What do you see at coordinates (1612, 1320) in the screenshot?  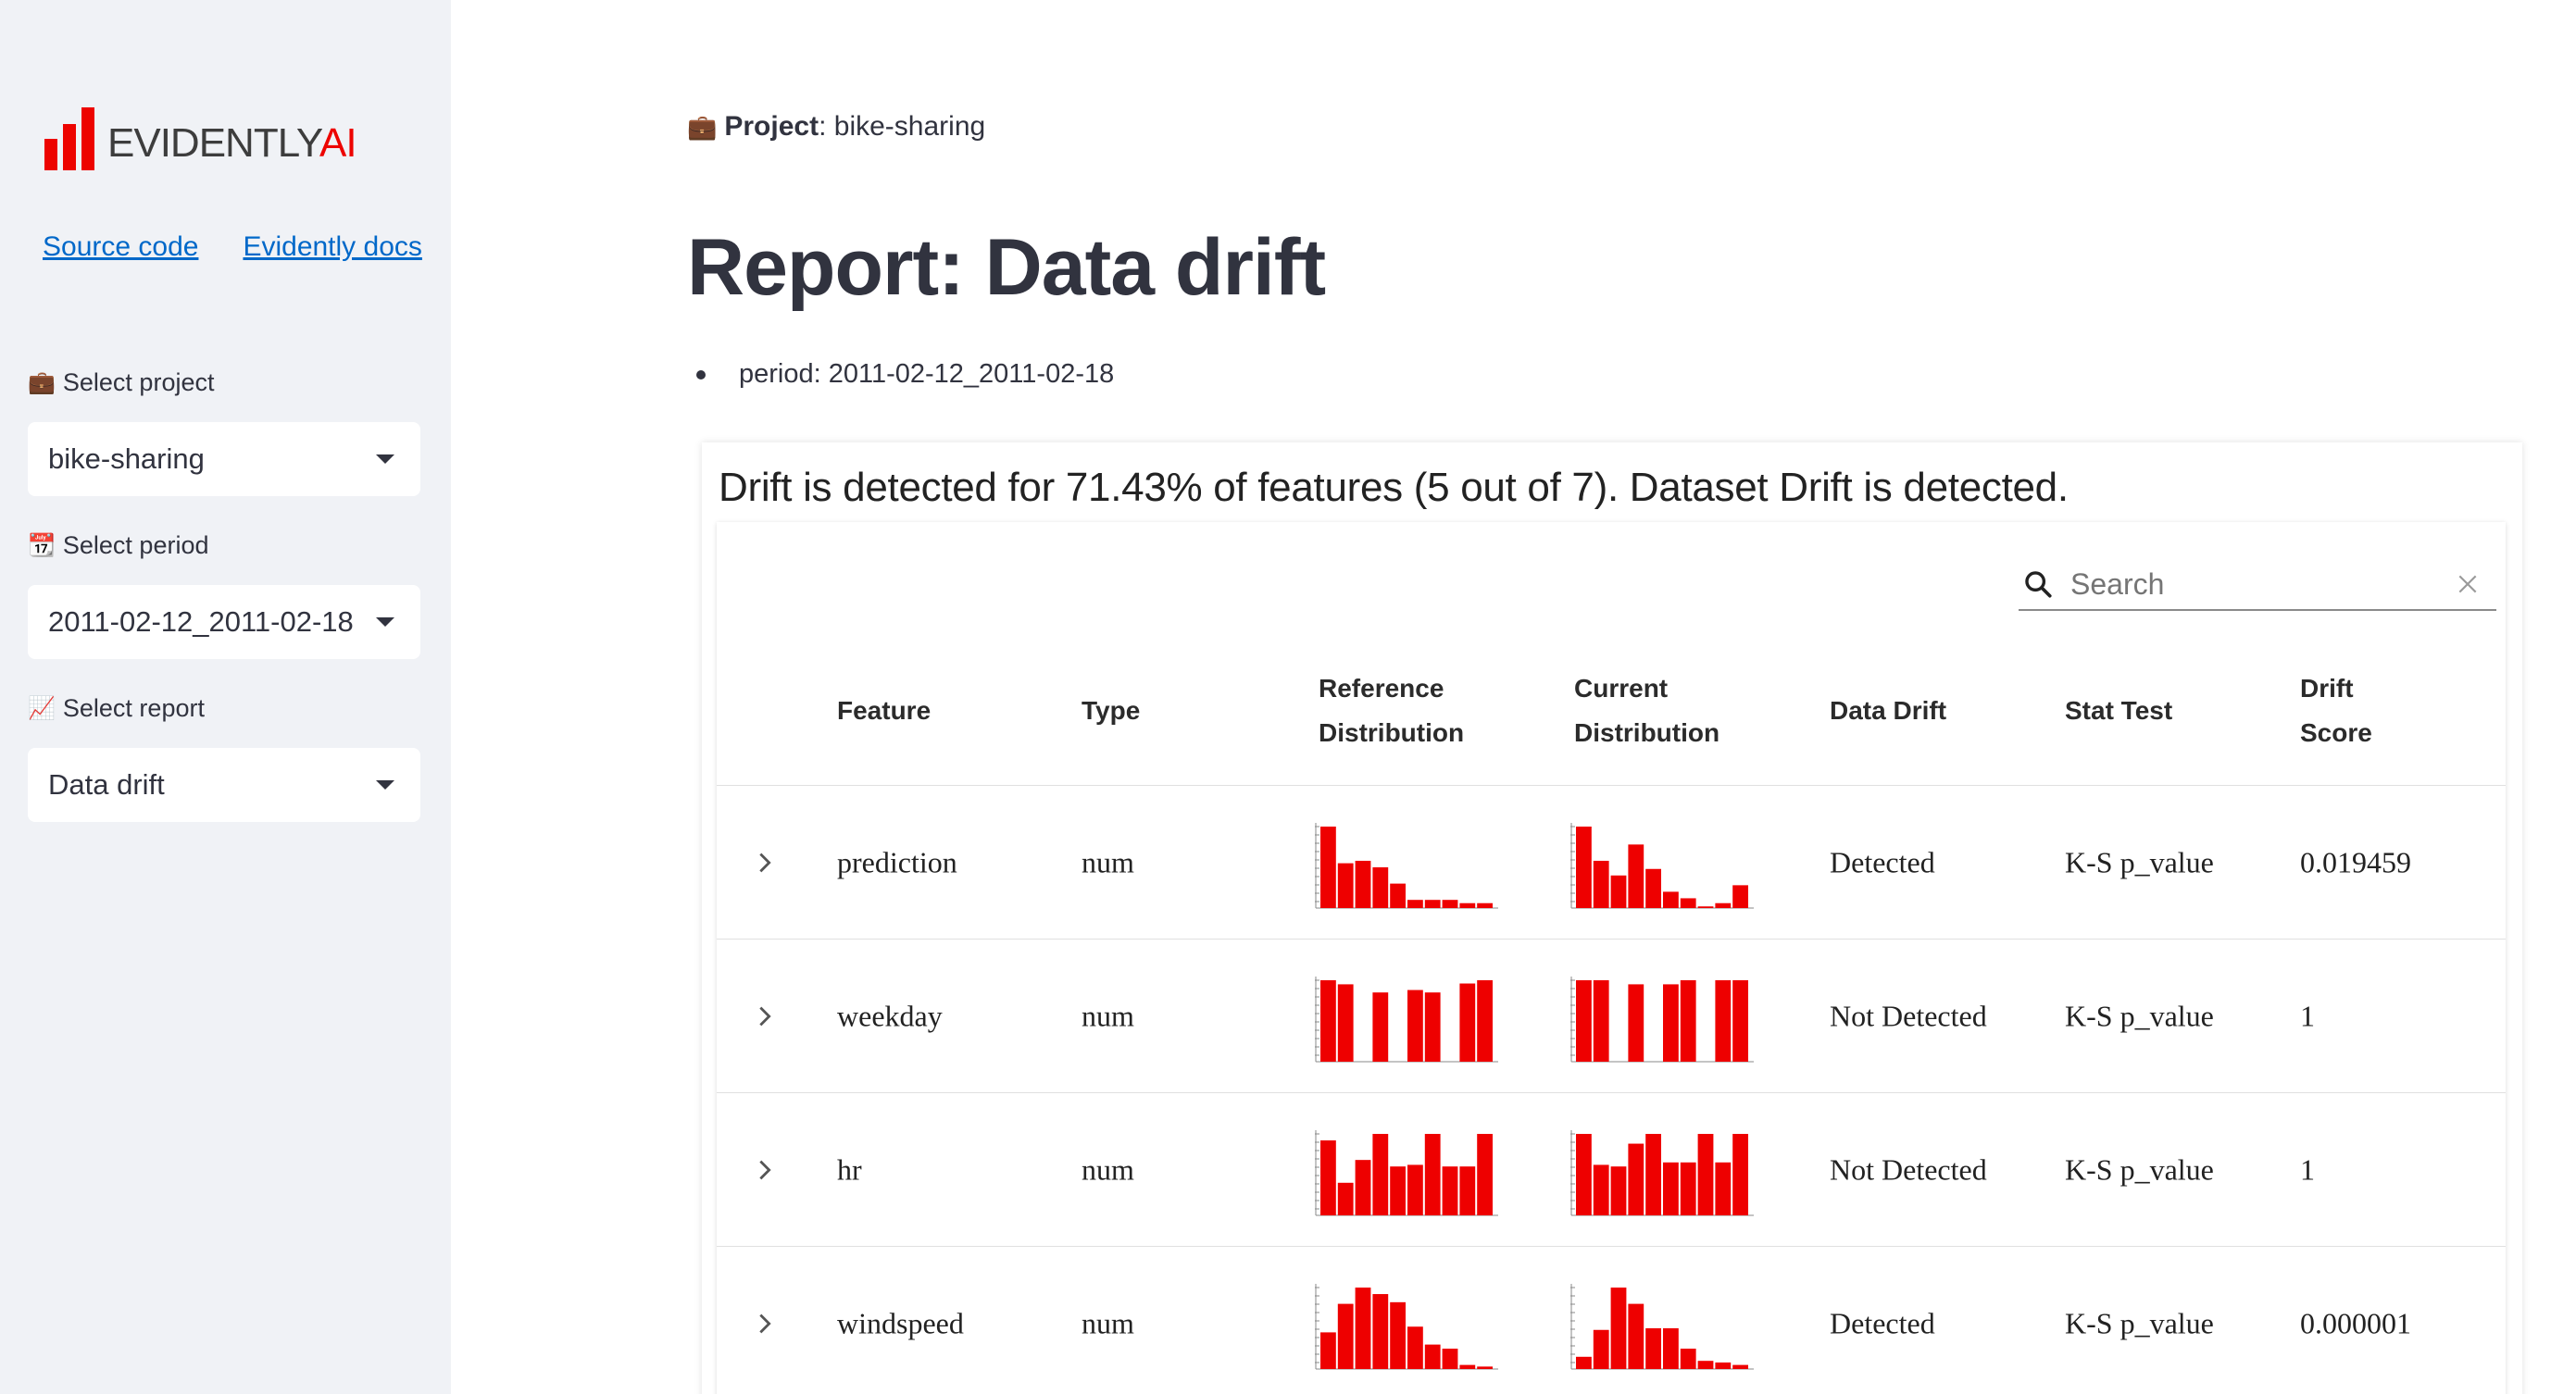 I see `table-row: windspeed num Detected K-S p_value 0.000001` at bounding box center [1612, 1320].